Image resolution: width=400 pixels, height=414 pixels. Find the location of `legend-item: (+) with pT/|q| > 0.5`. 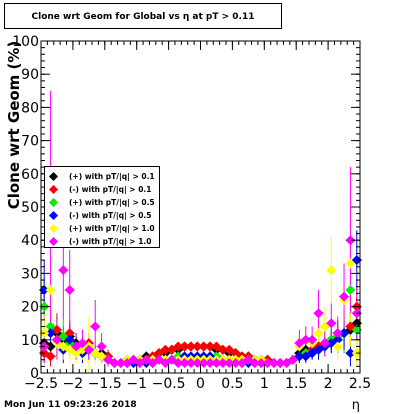

legend-item: (+) with pT/|q| > 0.5 is located at coordinates (104, 202).